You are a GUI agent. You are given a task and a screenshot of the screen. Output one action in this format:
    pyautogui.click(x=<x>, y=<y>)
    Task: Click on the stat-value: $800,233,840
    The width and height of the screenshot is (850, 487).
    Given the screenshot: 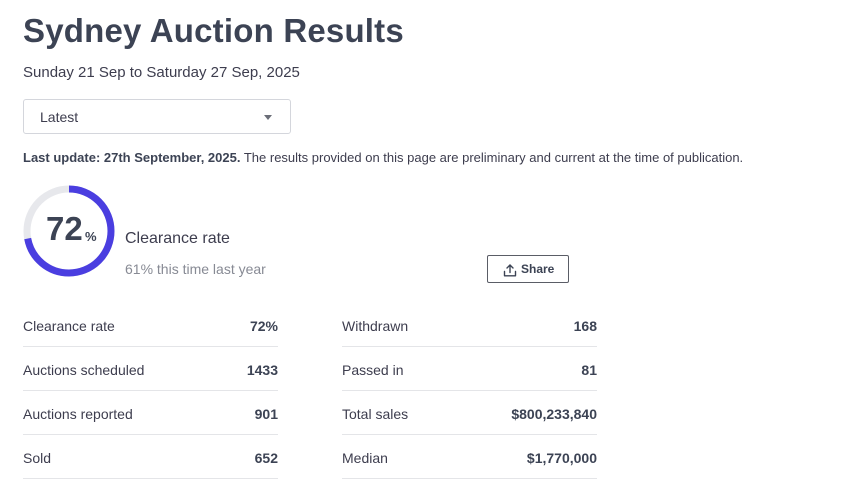 What is the action you would take?
    pyautogui.click(x=554, y=414)
    